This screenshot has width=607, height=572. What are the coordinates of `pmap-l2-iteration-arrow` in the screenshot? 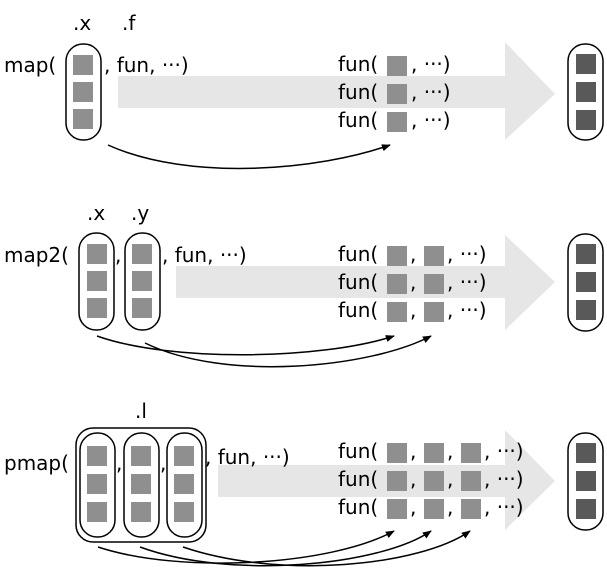 It's located at (285, 548).